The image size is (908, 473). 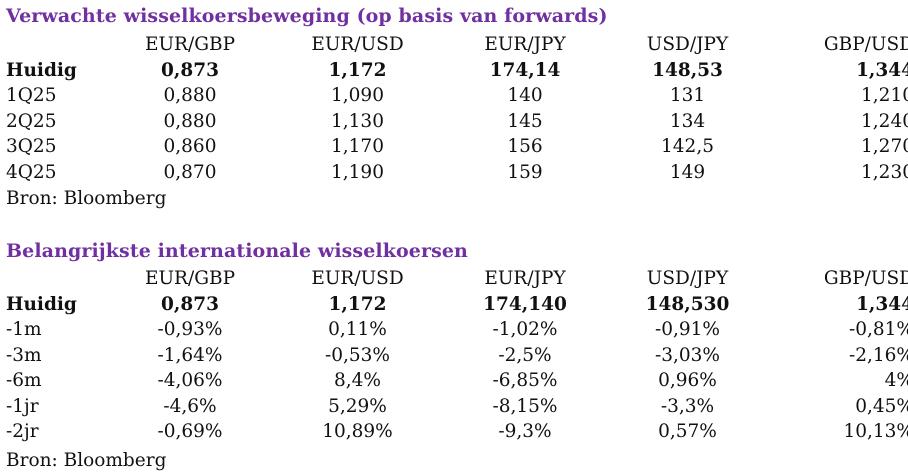 I want to click on table-cell: 0,96%, so click(x=687, y=381).